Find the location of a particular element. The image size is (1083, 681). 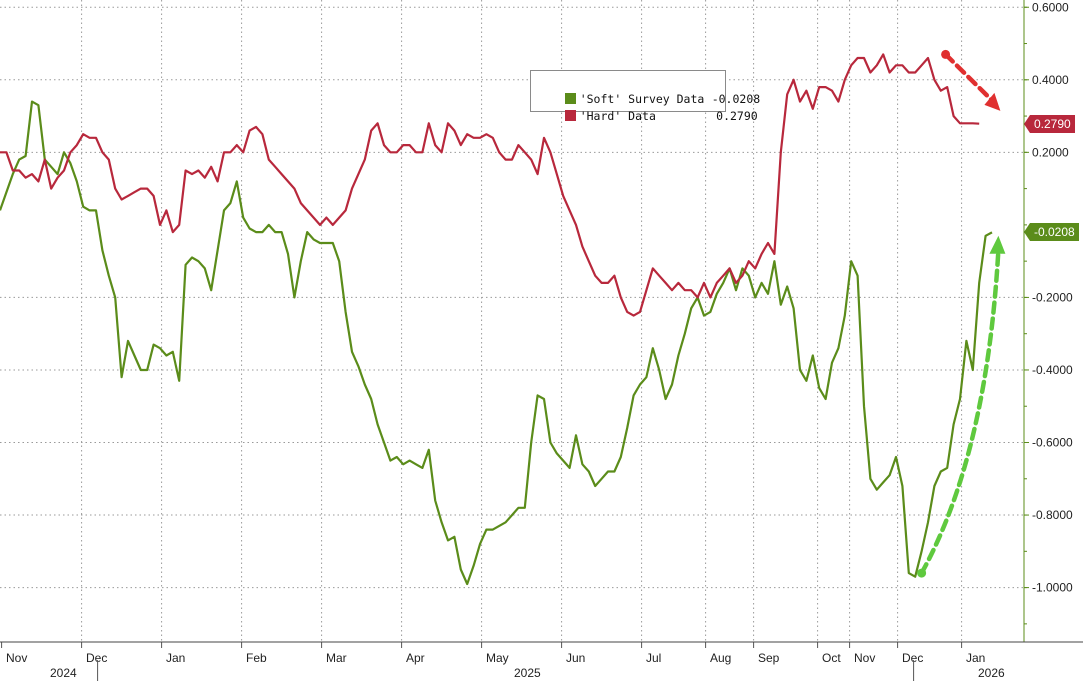

x-tick-label: Mar is located at coordinates (336, 658).